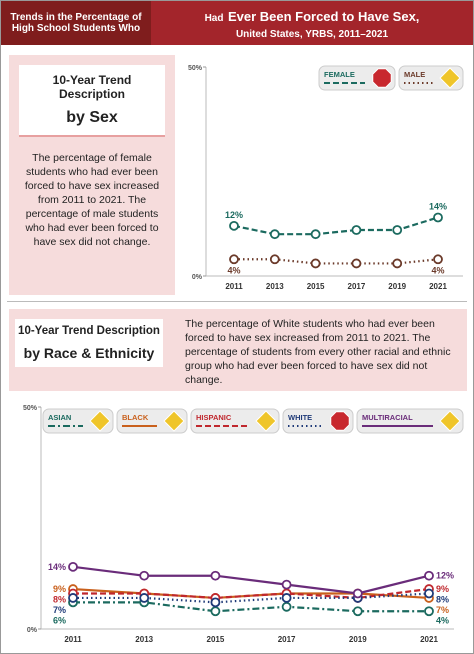 The height and width of the screenshot is (654, 474). What do you see at coordinates (214, 417) in the screenshot?
I see `legend-label: HISPANIC` at bounding box center [214, 417].